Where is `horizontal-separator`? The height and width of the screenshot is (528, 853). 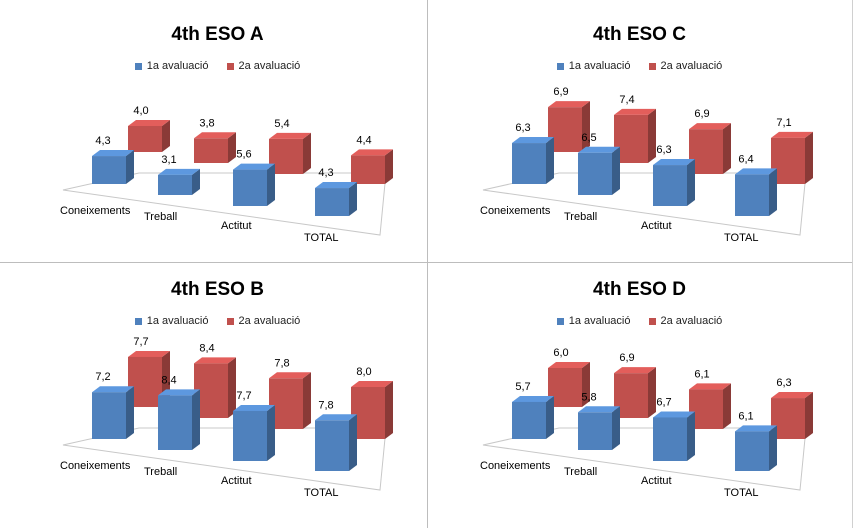 horizontal-separator is located at coordinates (426, 262).